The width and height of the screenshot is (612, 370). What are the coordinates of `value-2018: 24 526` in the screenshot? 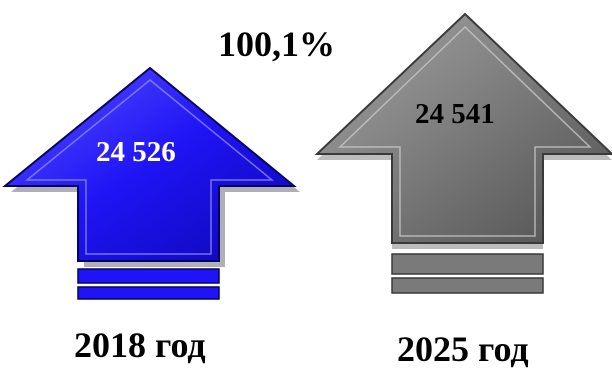 It's located at (136, 152).